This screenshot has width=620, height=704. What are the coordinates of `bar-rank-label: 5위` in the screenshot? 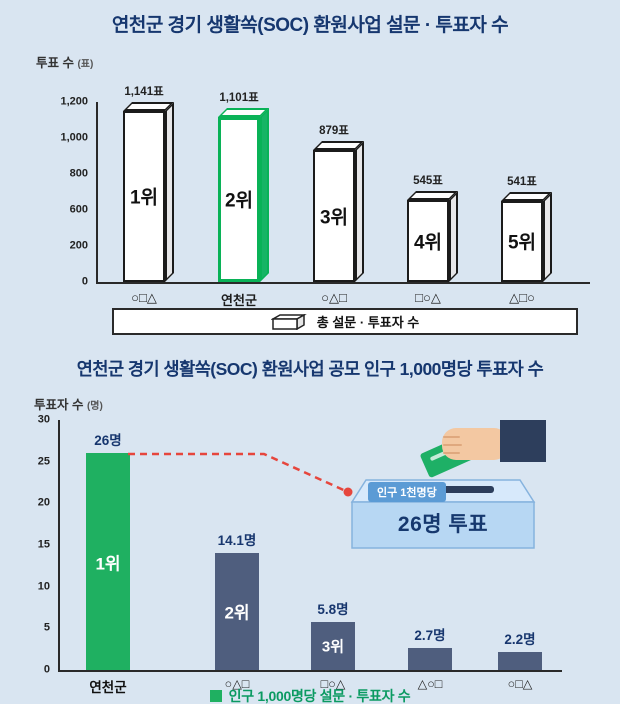 It's located at (522, 243).